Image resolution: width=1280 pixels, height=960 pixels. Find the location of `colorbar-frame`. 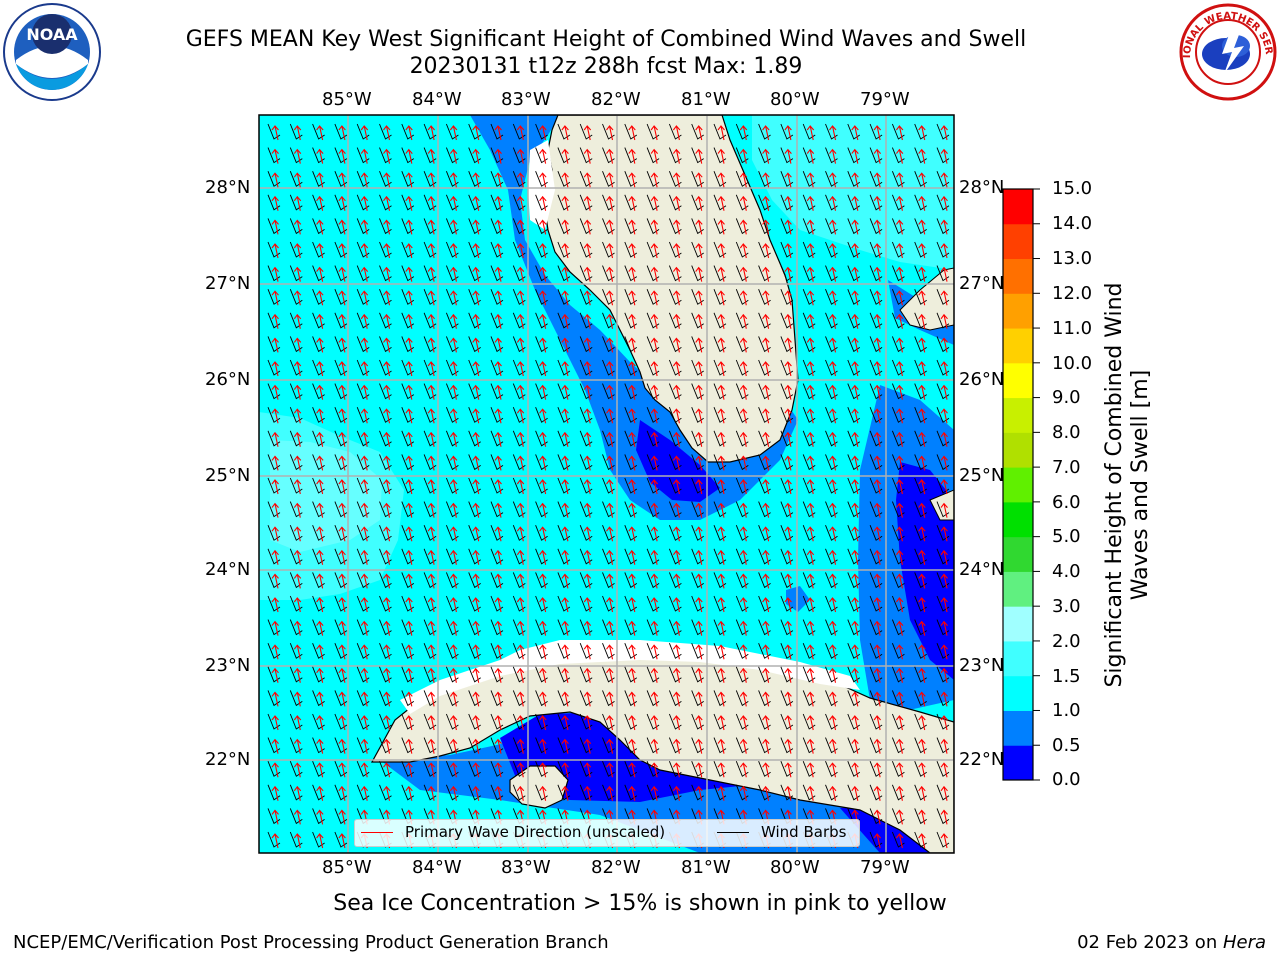

colorbar-frame is located at coordinates (1018, 484).